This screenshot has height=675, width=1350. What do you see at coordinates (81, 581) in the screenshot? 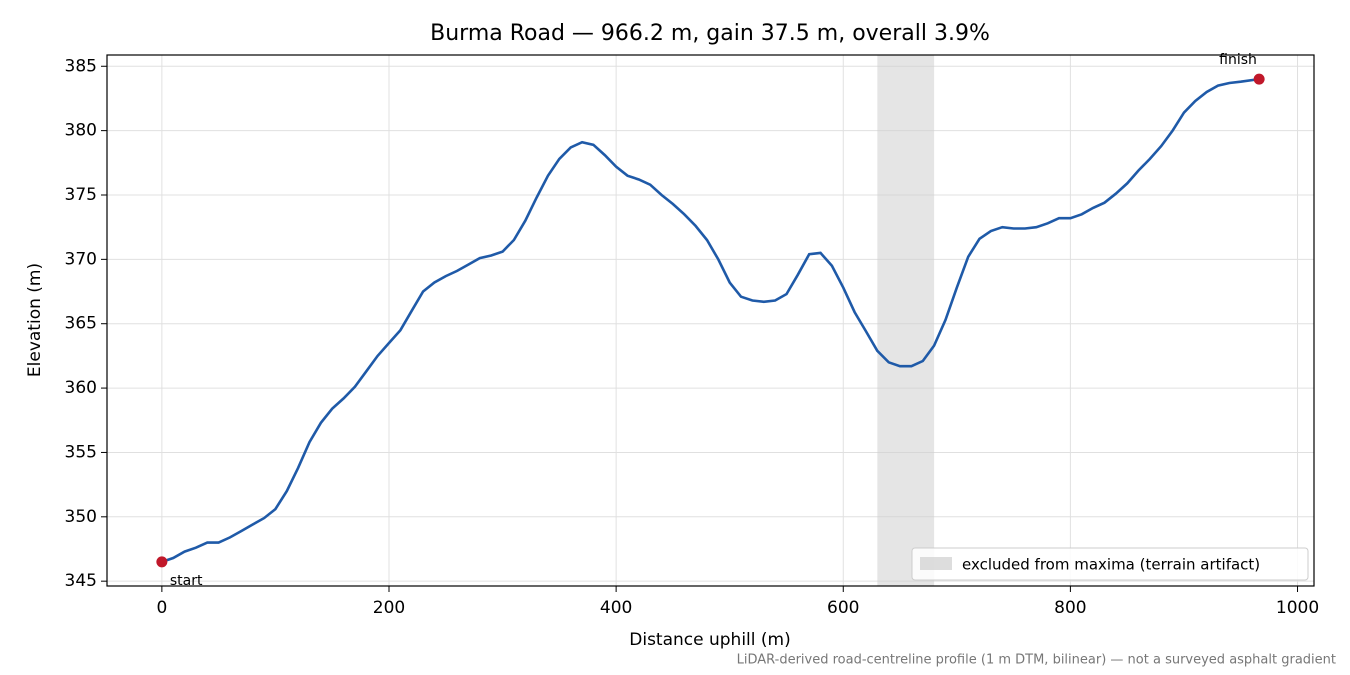
I see `y-tick-label: 345` at bounding box center [81, 581].